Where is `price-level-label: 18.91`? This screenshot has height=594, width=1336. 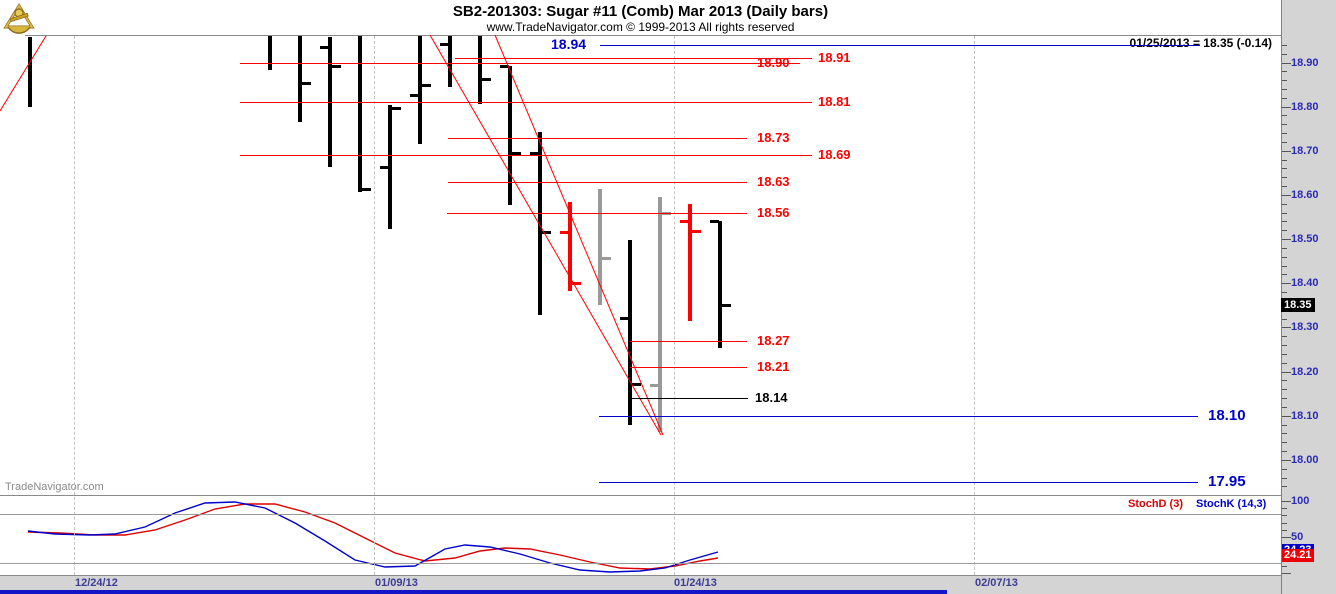
price-level-label: 18.91 is located at coordinates (834, 57).